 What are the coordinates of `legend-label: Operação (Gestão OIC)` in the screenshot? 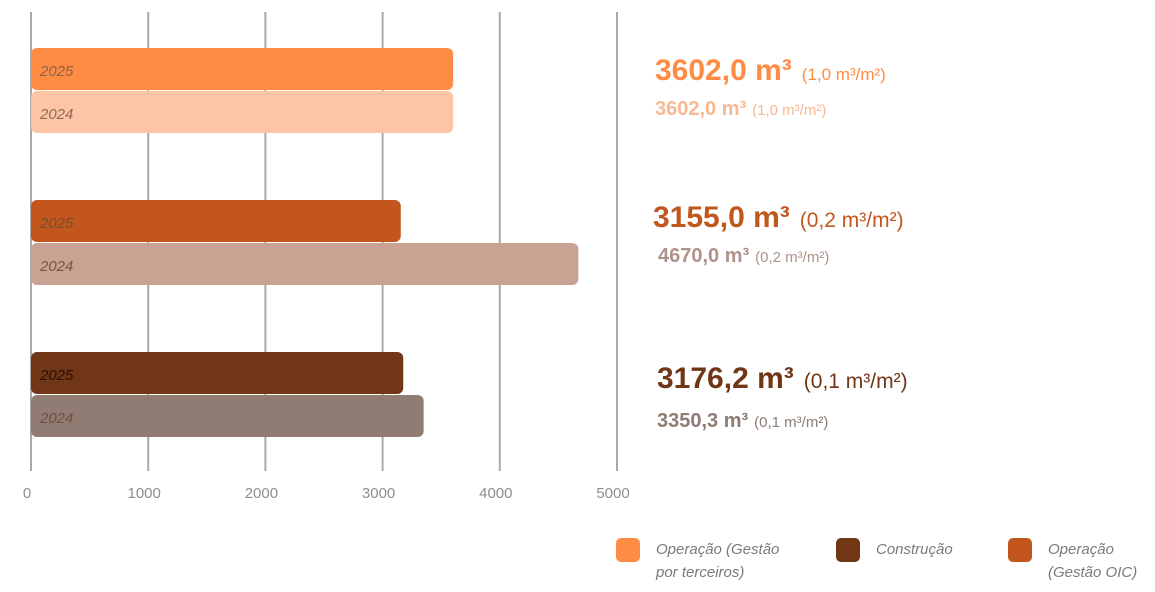 It's located at (1093, 561).